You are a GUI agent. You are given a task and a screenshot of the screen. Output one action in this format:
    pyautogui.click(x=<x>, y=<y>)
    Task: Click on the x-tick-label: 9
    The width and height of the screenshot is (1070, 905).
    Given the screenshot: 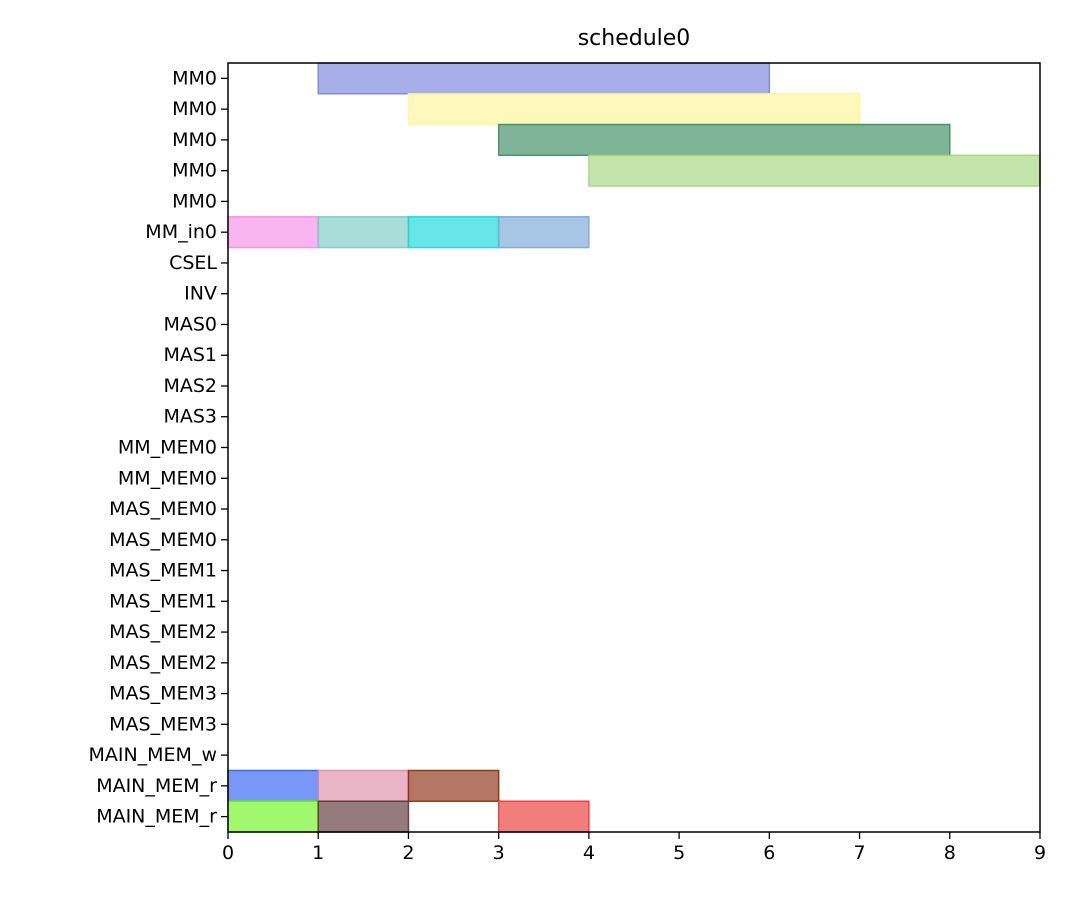 What is the action you would take?
    pyautogui.click(x=1040, y=853)
    